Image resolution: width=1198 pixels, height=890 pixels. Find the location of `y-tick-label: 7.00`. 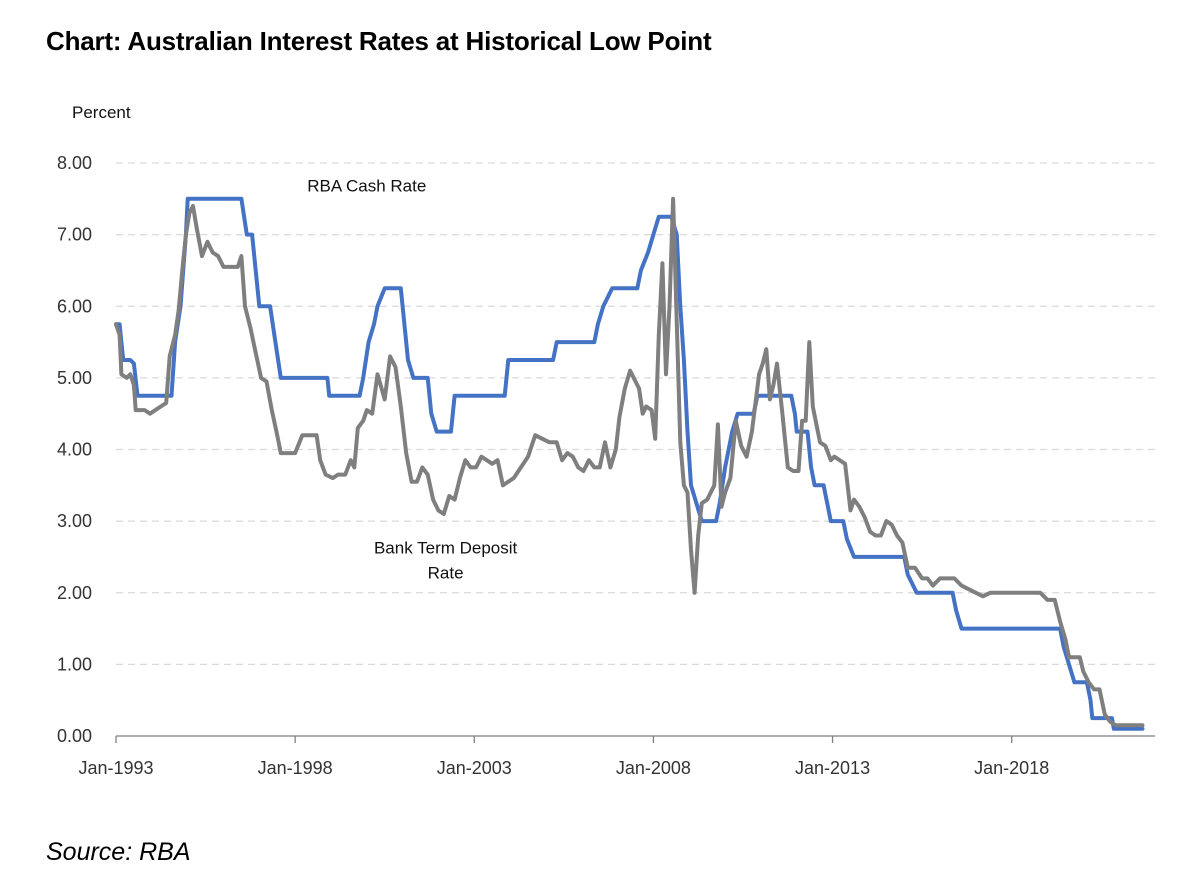

y-tick-label: 7.00 is located at coordinates (74, 235).